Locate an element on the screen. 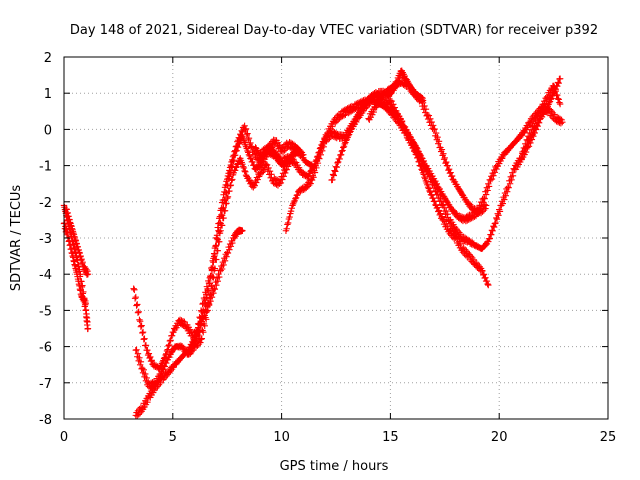 This screenshot has height=480, width=640. y-tick-label: -7 is located at coordinates (45, 384).